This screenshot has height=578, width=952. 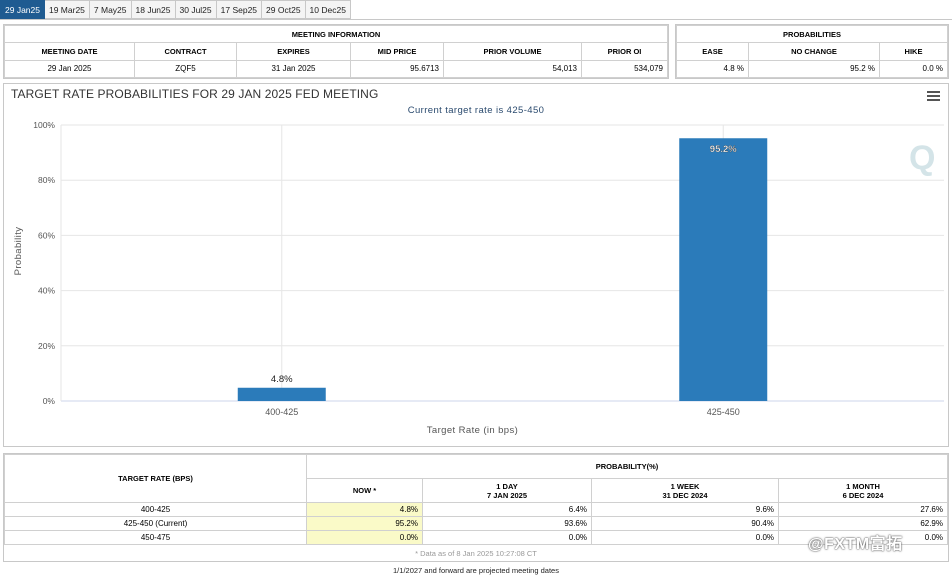 I want to click on tab-17-sep25: 17 Sep25, so click(x=239, y=9).